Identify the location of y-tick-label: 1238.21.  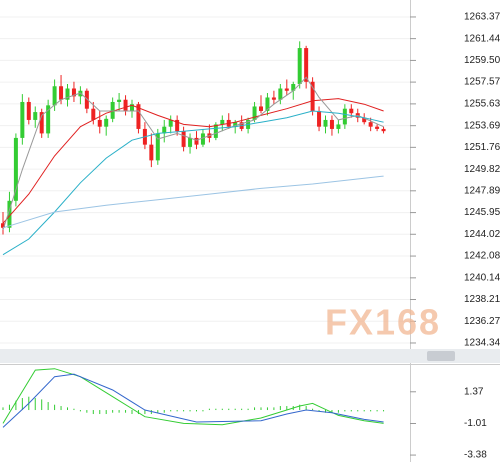
(482, 299).